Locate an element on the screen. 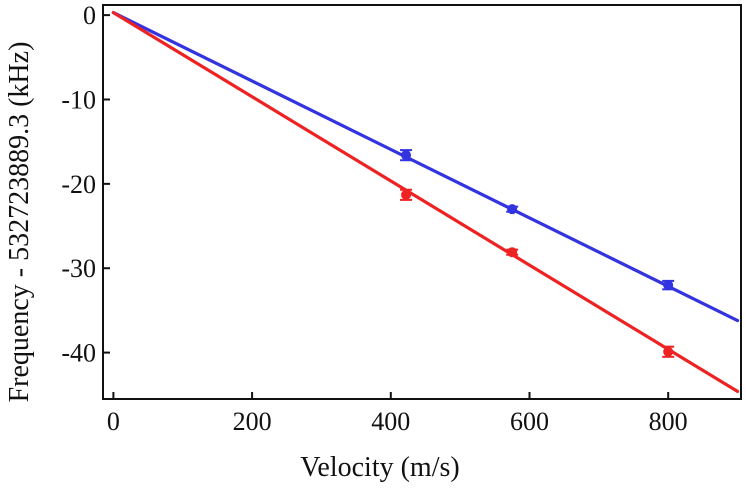 This screenshot has width=746, height=488. y-tick-label: -20 is located at coordinates (78, 184).